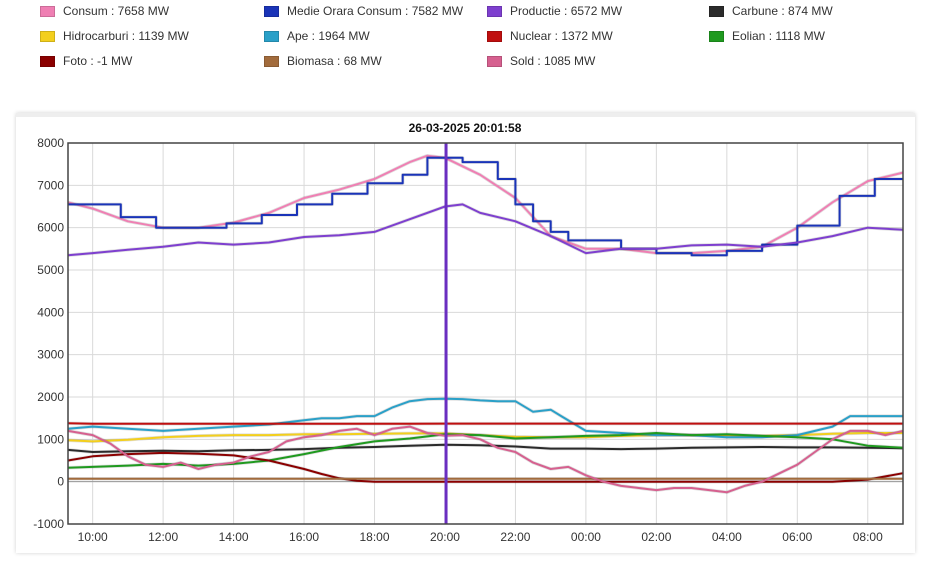 The height and width of the screenshot is (566, 930). What do you see at coordinates (163, 537) in the screenshot?
I see `x-tick-label: 12:00` at bounding box center [163, 537].